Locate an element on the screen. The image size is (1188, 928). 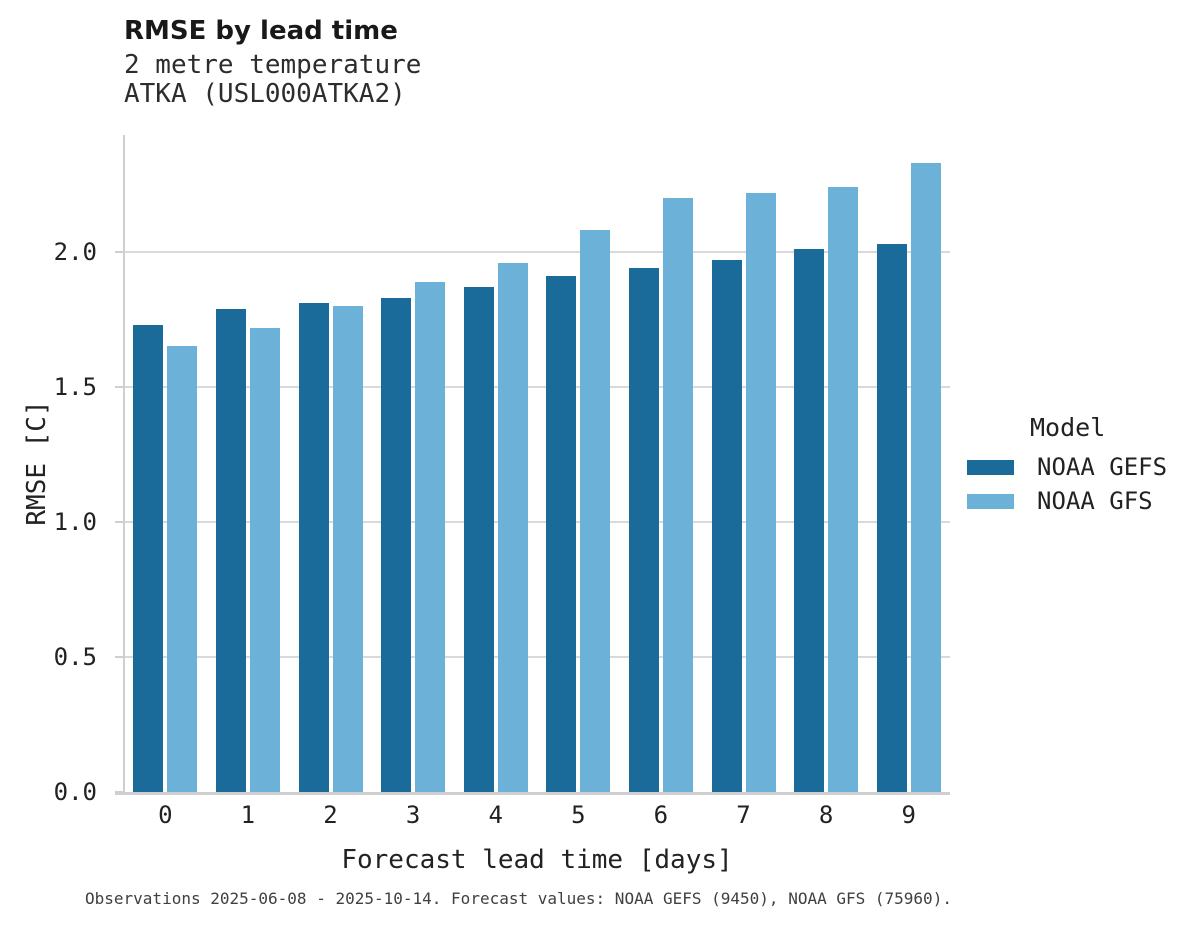
y-tick-mark-1.0 is located at coordinates (119, 521).